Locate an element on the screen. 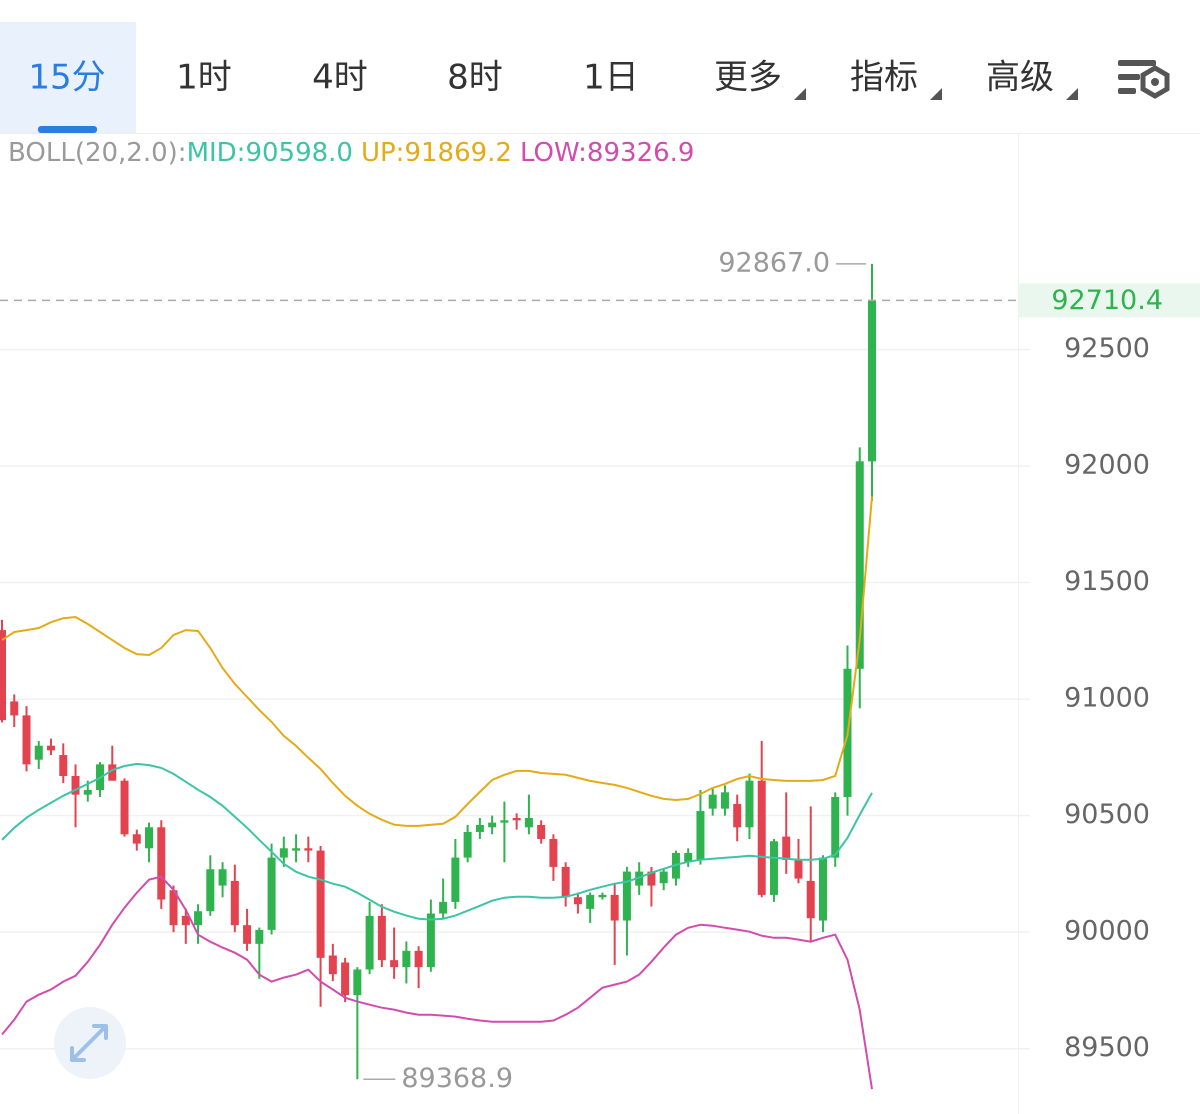 This screenshot has height=1114, width=1200. legend-entry: MID:90598.0 is located at coordinates (270, 153).